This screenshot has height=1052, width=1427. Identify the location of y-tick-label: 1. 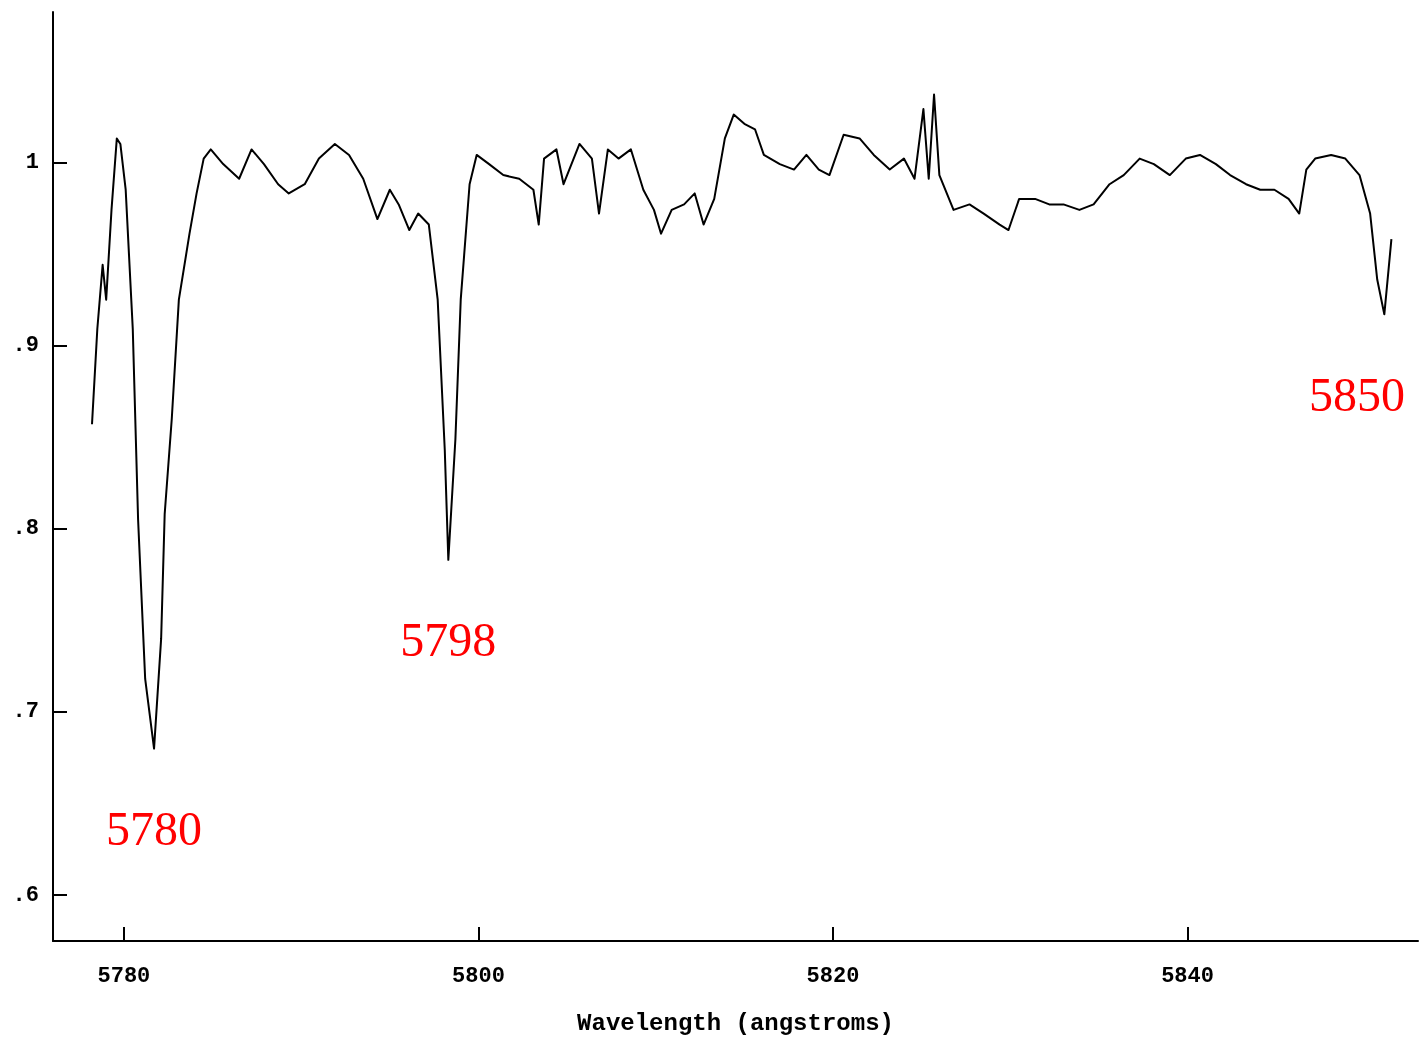
(32, 162).